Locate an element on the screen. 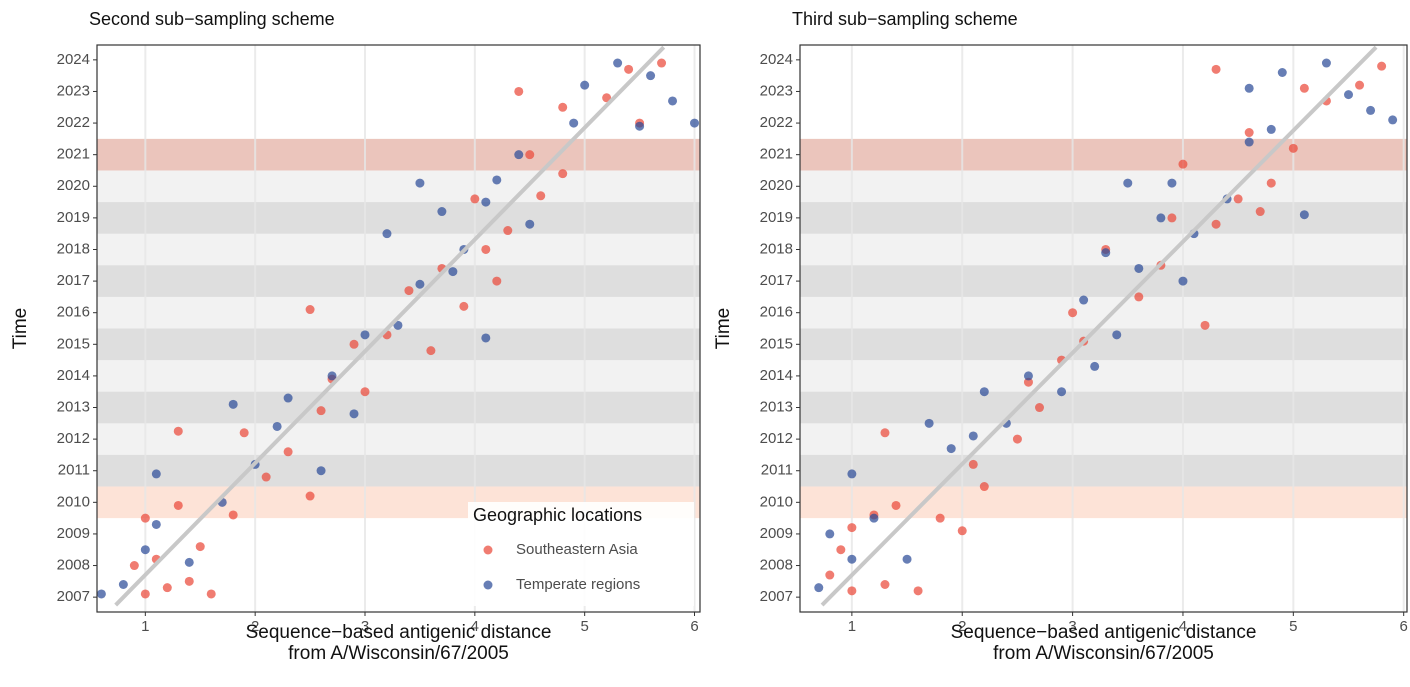 Image resolution: width=1410 pixels, height=687 pixels. x-axis-label: Sequence−based antigenic distance is located at coordinates (399, 632).